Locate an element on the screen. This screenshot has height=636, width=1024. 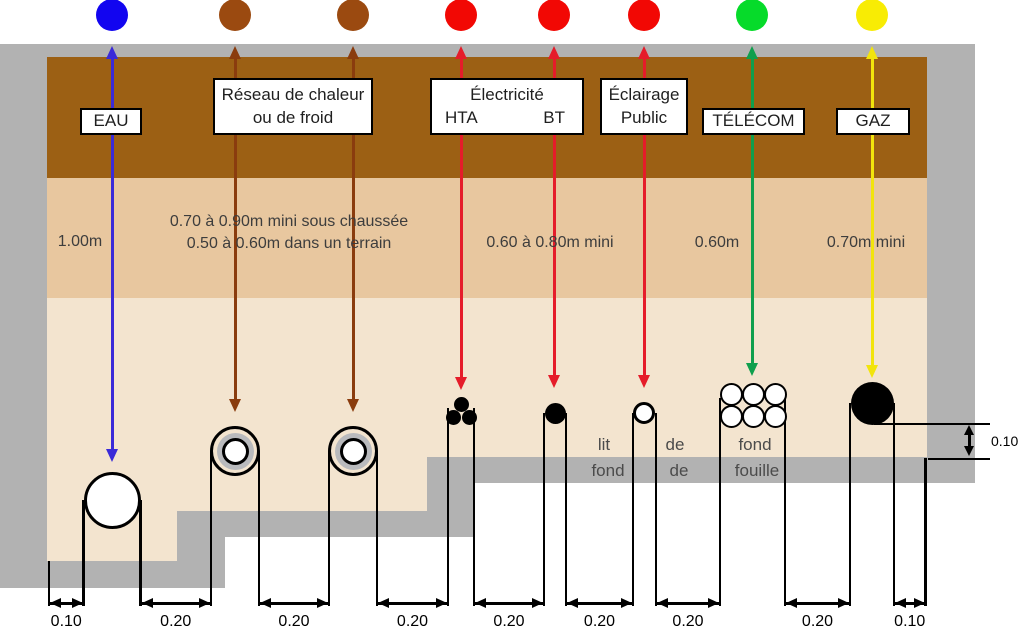
side-dim-arrow-shaft is located at coordinates (969, 440).